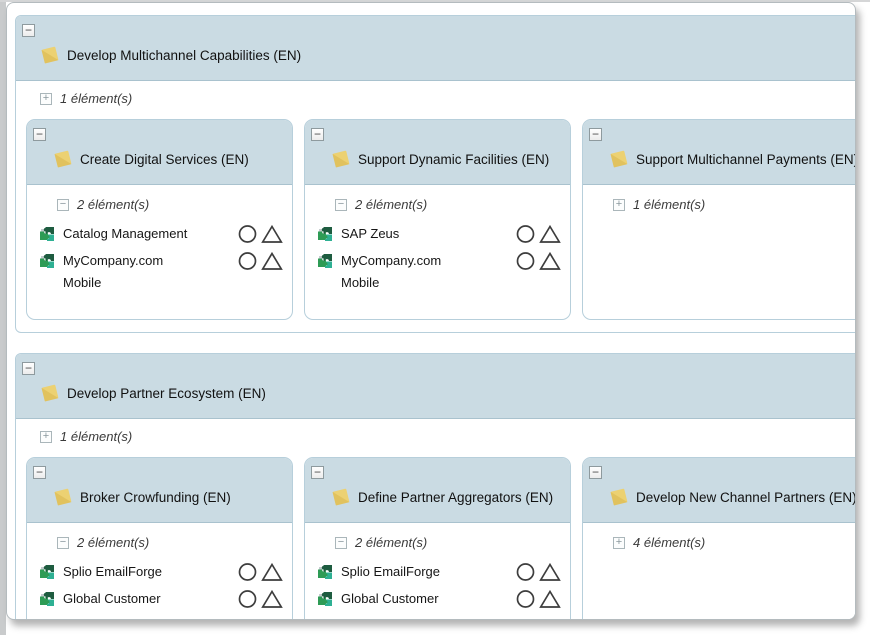 This screenshot has width=870, height=635. I want to click on application-item-row: SAP Zeus, so click(439, 234).